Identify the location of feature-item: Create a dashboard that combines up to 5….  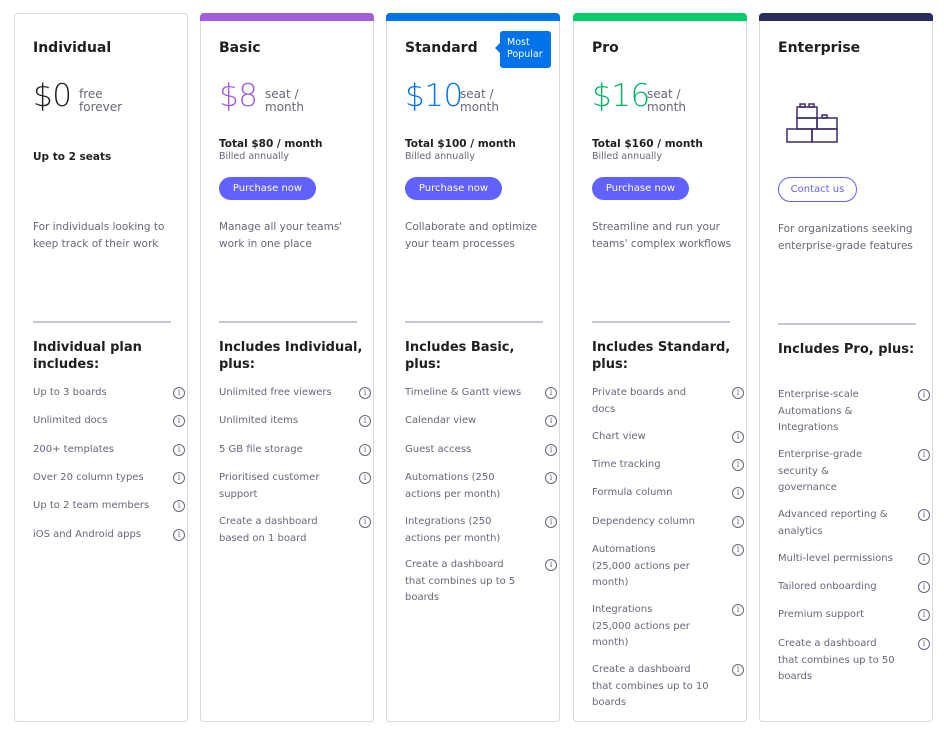
(854, 661).